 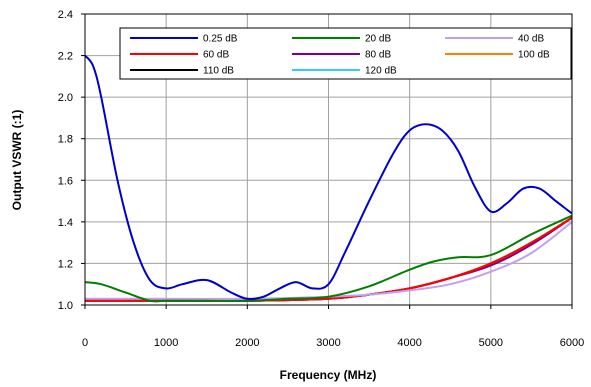 What do you see at coordinates (166, 343) in the screenshot?
I see `x-tick-label: 1000` at bounding box center [166, 343].